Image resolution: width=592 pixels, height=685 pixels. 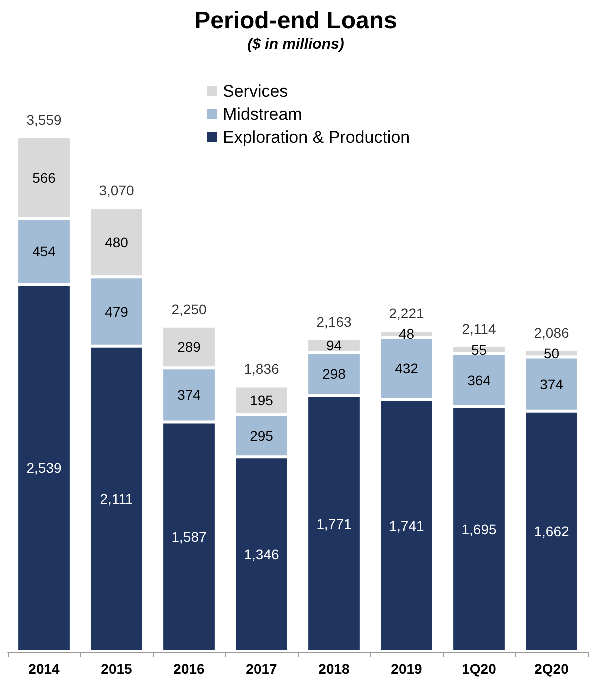 What do you see at coordinates (262, 436) in the screenshot?
I see `data-label: 295` at bounding box center [262, 436].